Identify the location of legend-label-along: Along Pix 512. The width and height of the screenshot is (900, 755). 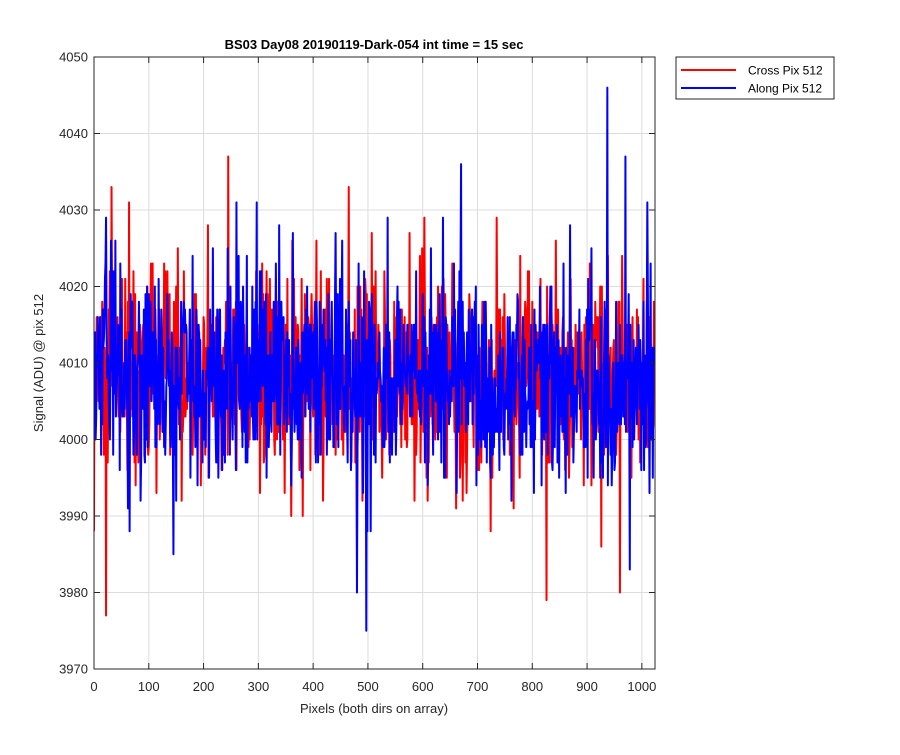
(785, 89).